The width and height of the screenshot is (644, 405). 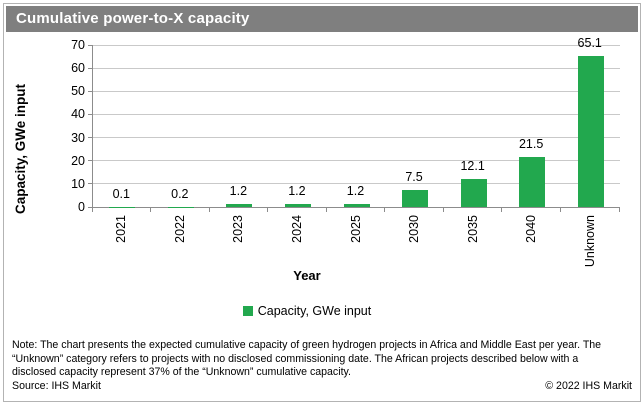 I want to click on y-tick-label: 60, so click(x=78, y=68).